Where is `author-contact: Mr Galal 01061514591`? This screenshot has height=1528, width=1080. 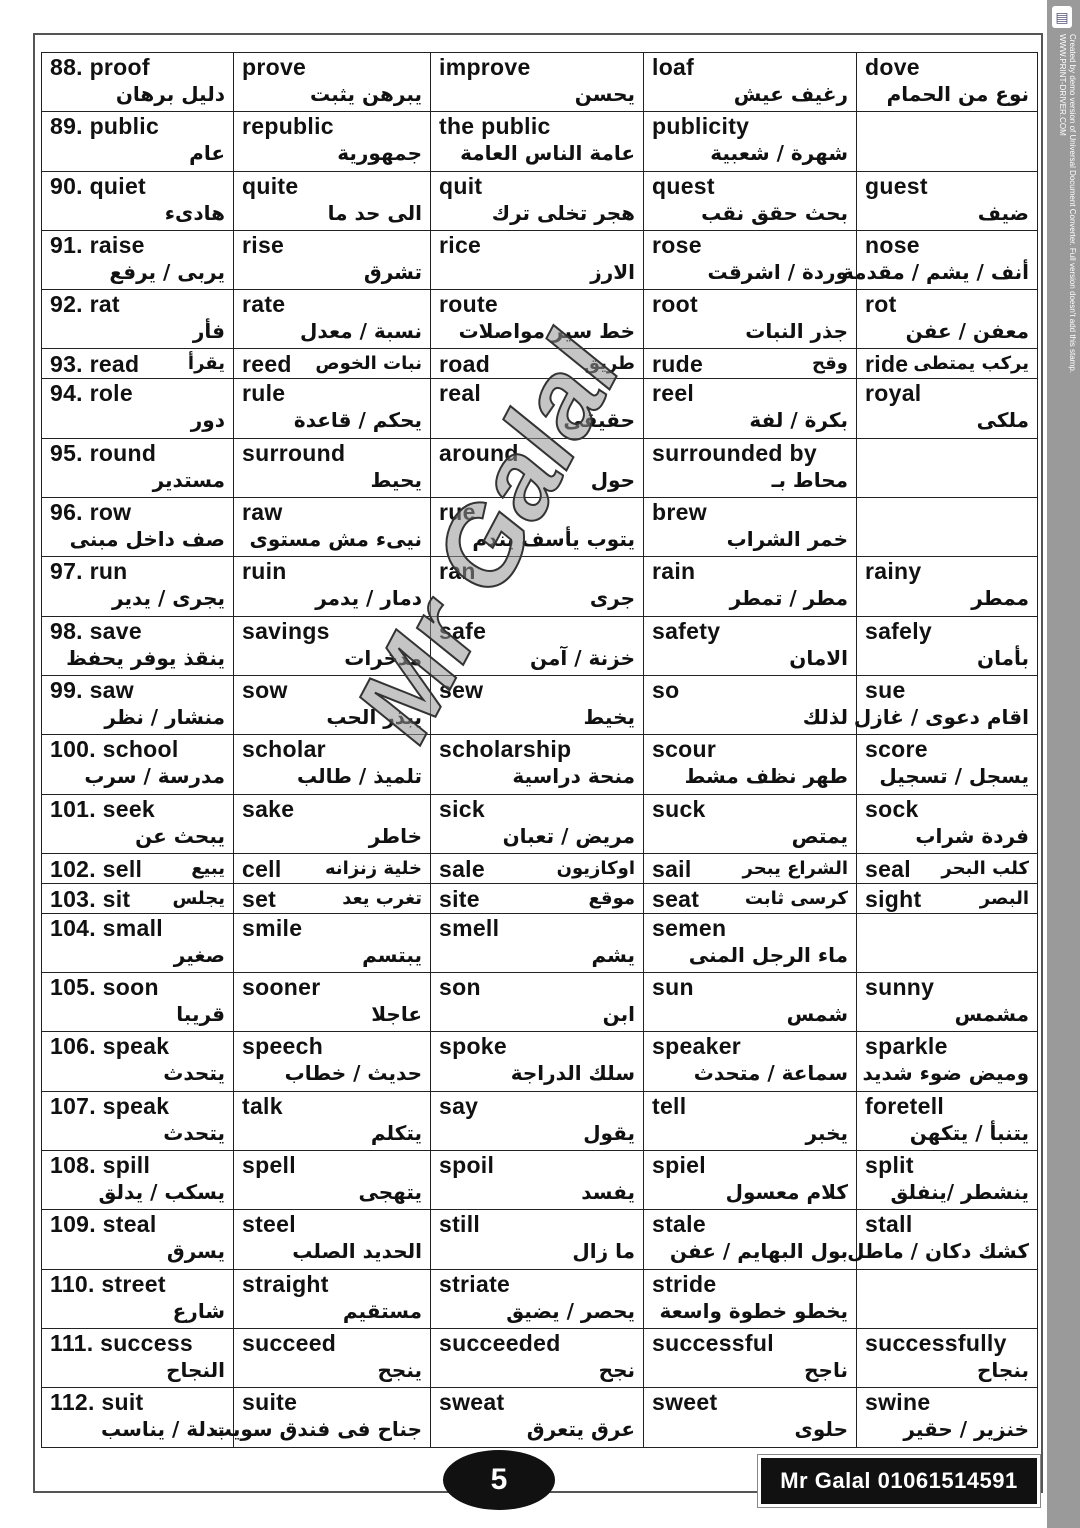 author-contact: Mr Galal 01061514591 is located at coordinates (899, 1481).